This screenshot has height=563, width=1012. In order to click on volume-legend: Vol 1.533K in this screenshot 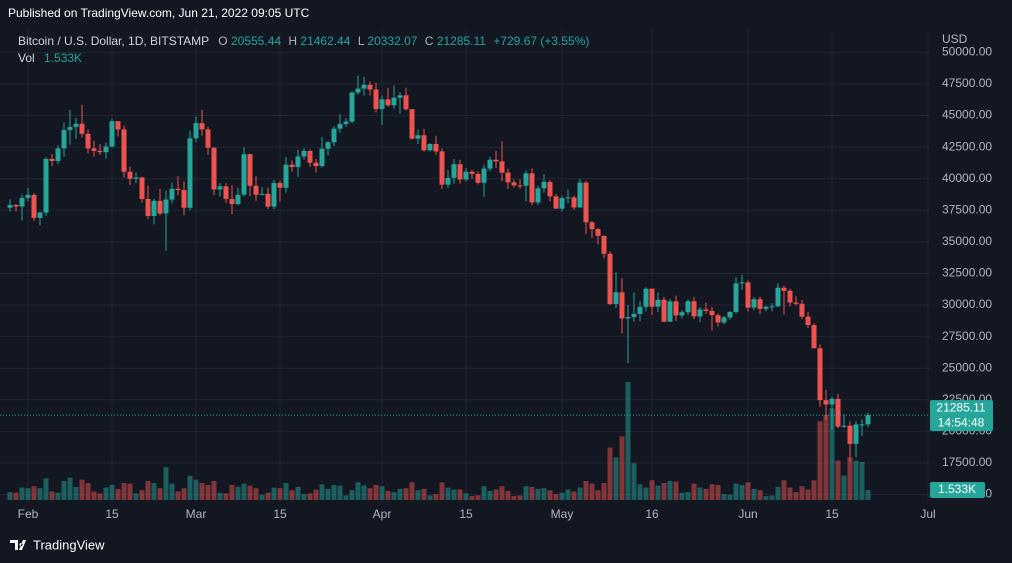, I will do `click(50, 58)`.